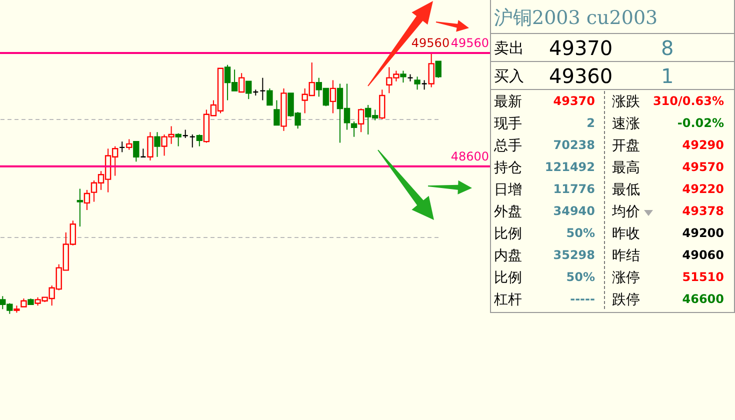 This screenshot has height=420, width=735. What do you see at coordinates (581, 76) in the screenshot?
I see `text: 49360` at bounding box center [581, 76].